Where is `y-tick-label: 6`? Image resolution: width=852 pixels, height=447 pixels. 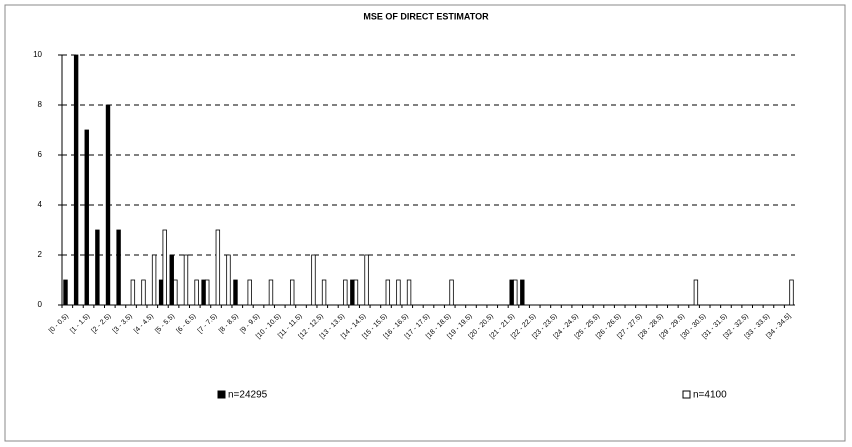 y-tick-label: 6 is located at coordinates (40, 154).